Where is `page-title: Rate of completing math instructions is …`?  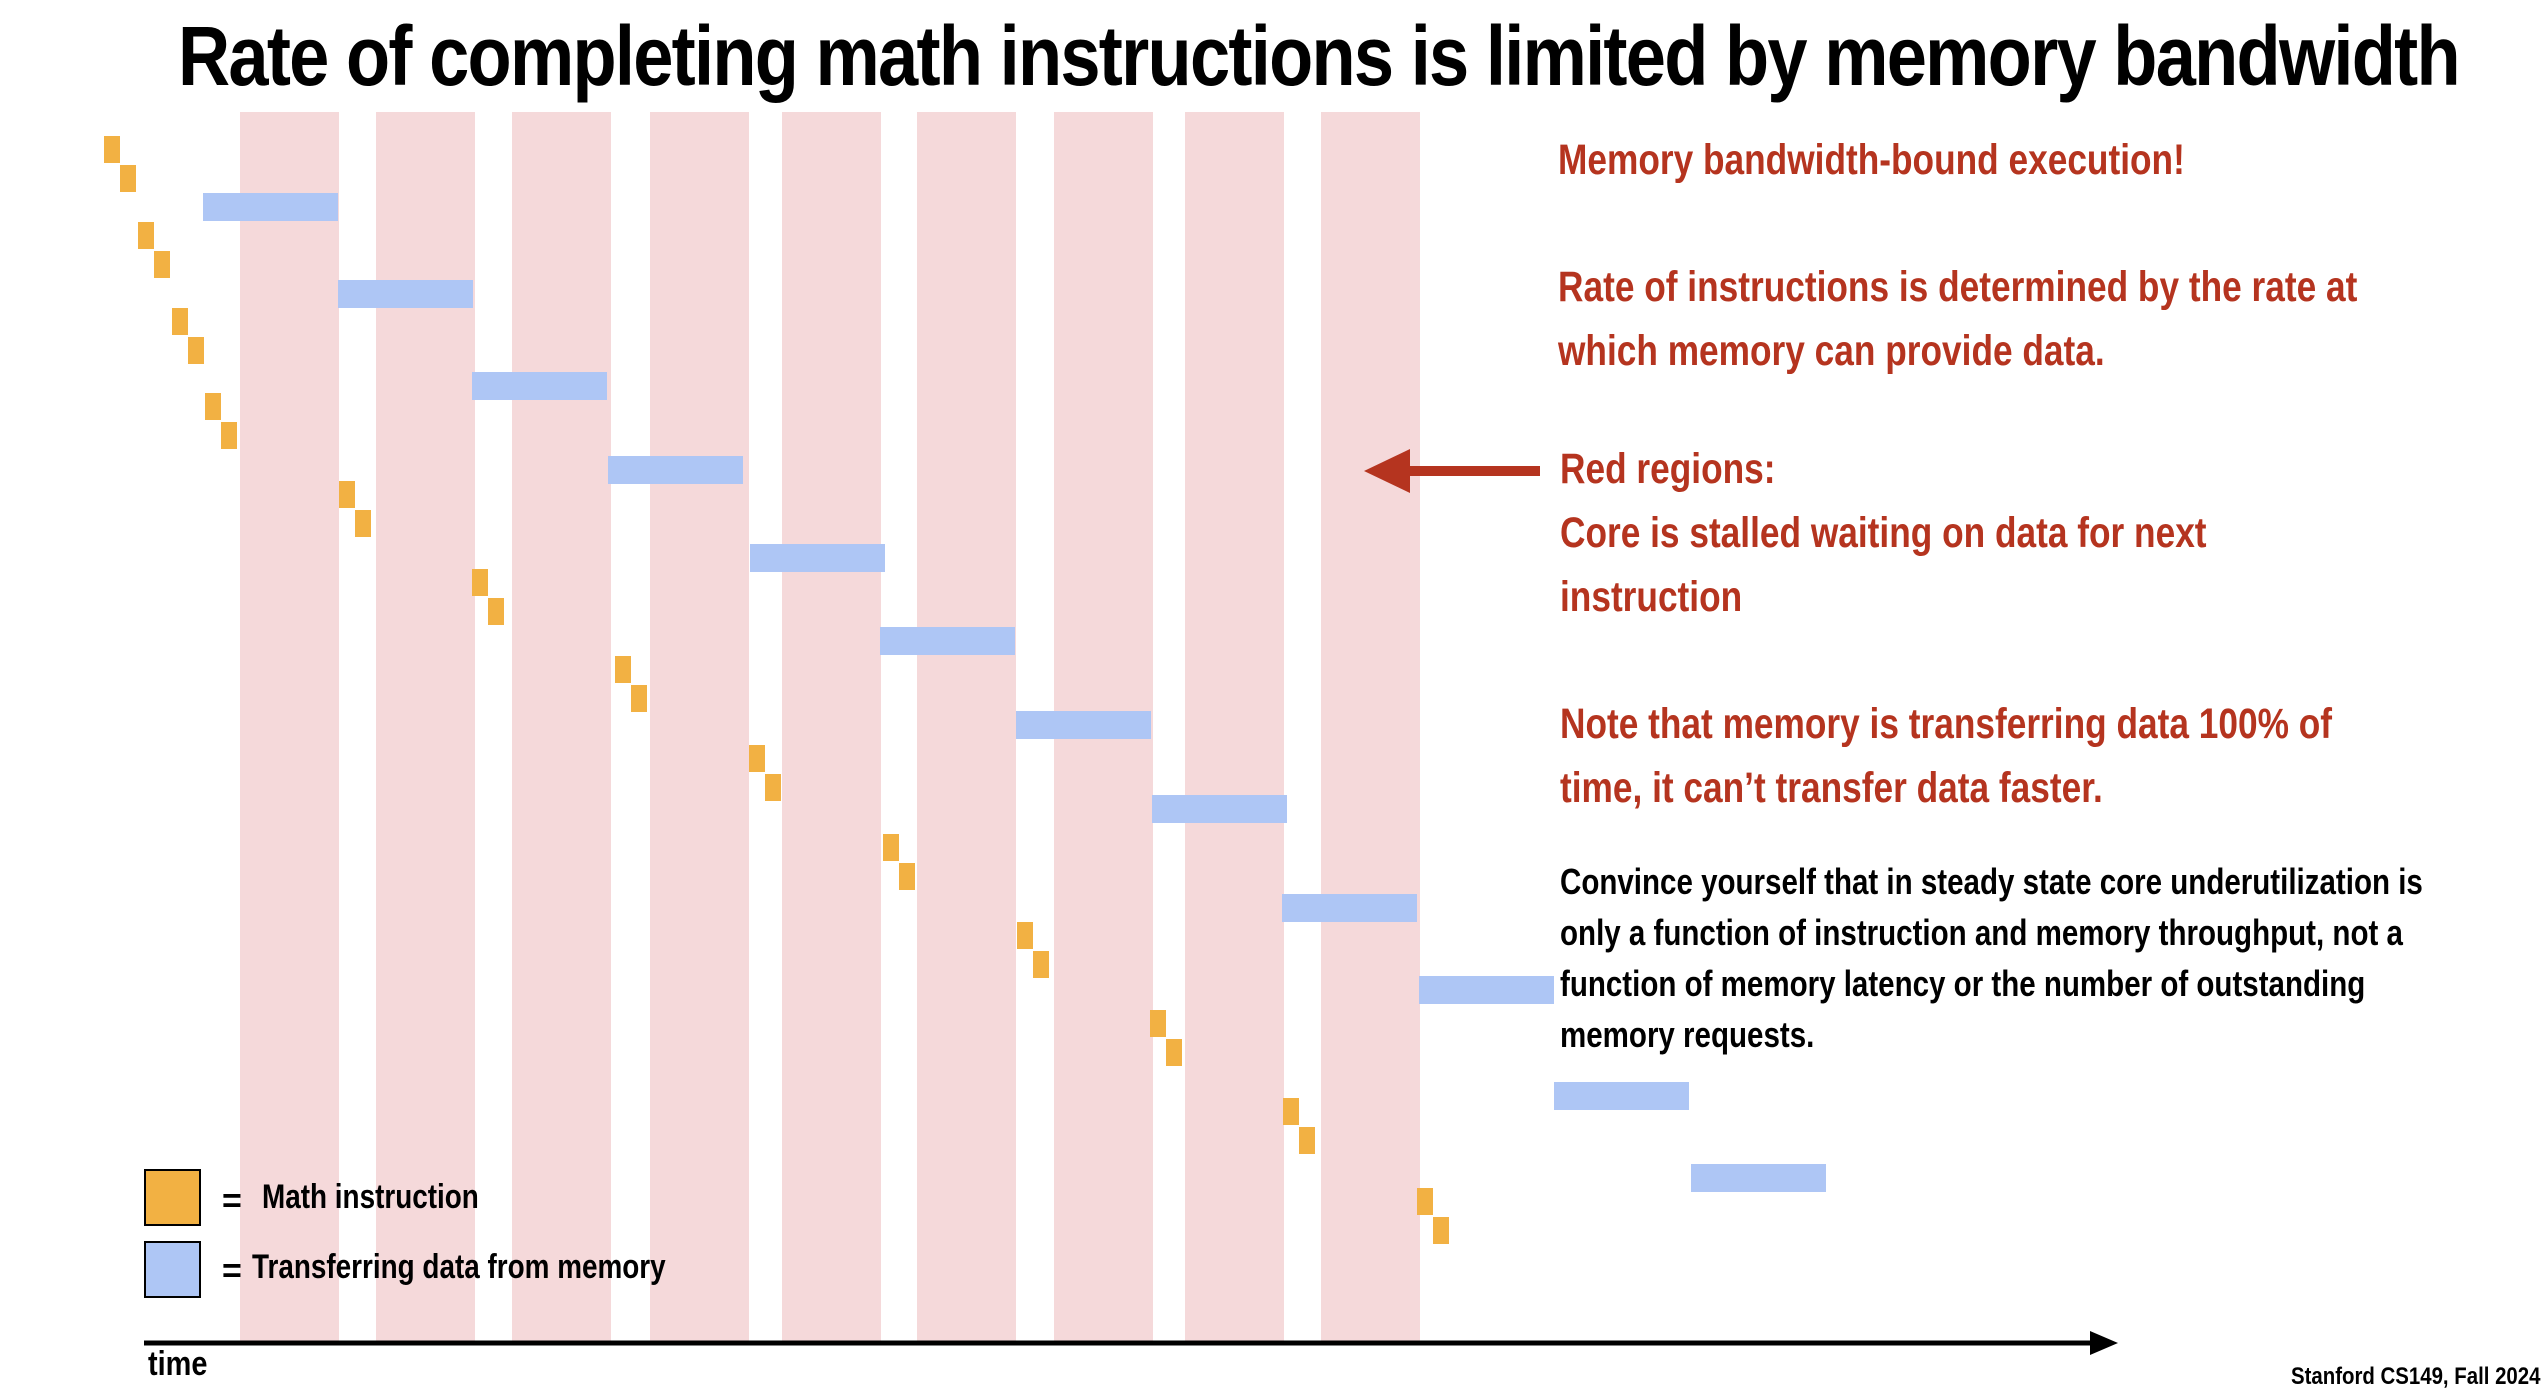 page-title: Rate of completing math instructions is … is located at coordinates (1319, 56).